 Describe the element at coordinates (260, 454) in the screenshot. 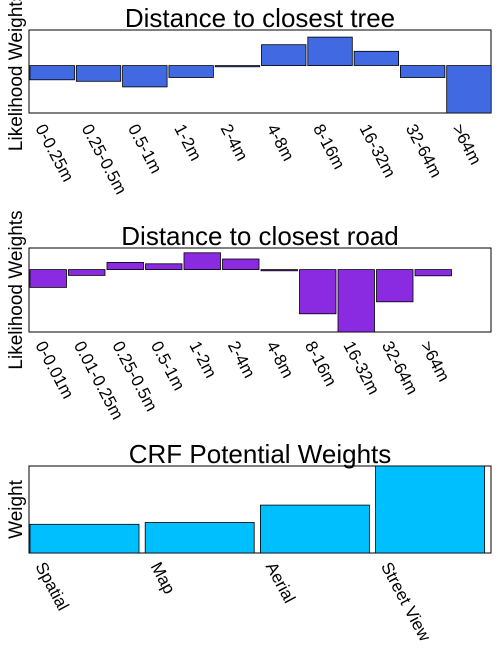

I see `chart-title: CRF Potential Weights` at that location.